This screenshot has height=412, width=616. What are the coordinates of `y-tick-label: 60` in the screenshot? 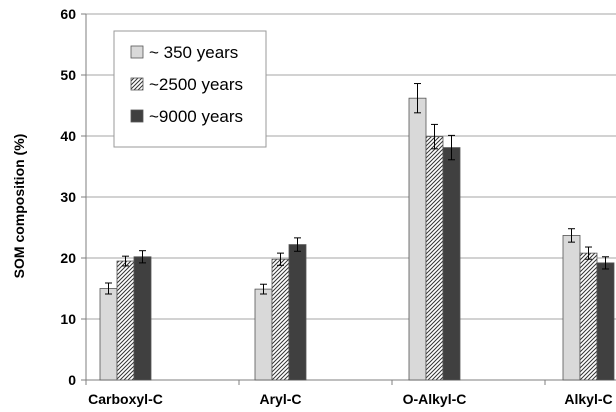 It's located at (68, 14).